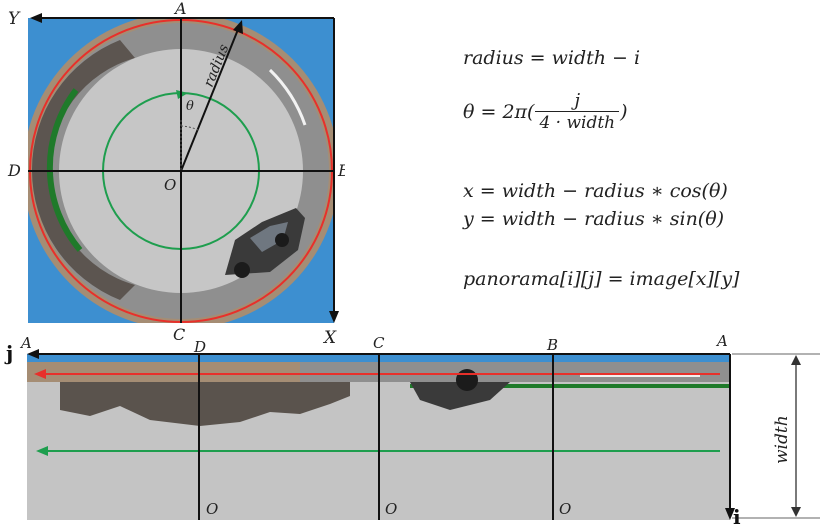 The image size is (836, 526). I want to click on formula-theta-rhs: ), so click(624, 112).